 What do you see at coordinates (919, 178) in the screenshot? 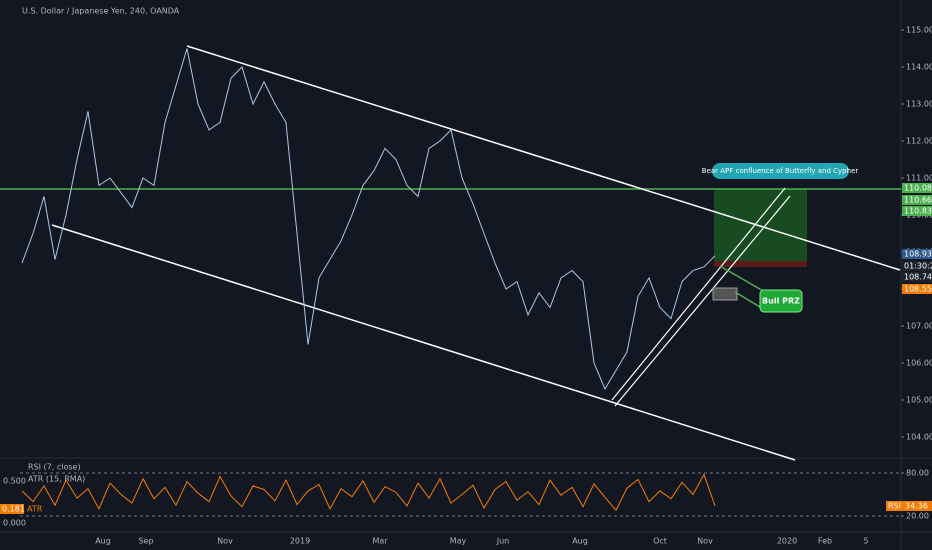
I see `y-tick-label: 111.000` at bounding box center [919, 178].